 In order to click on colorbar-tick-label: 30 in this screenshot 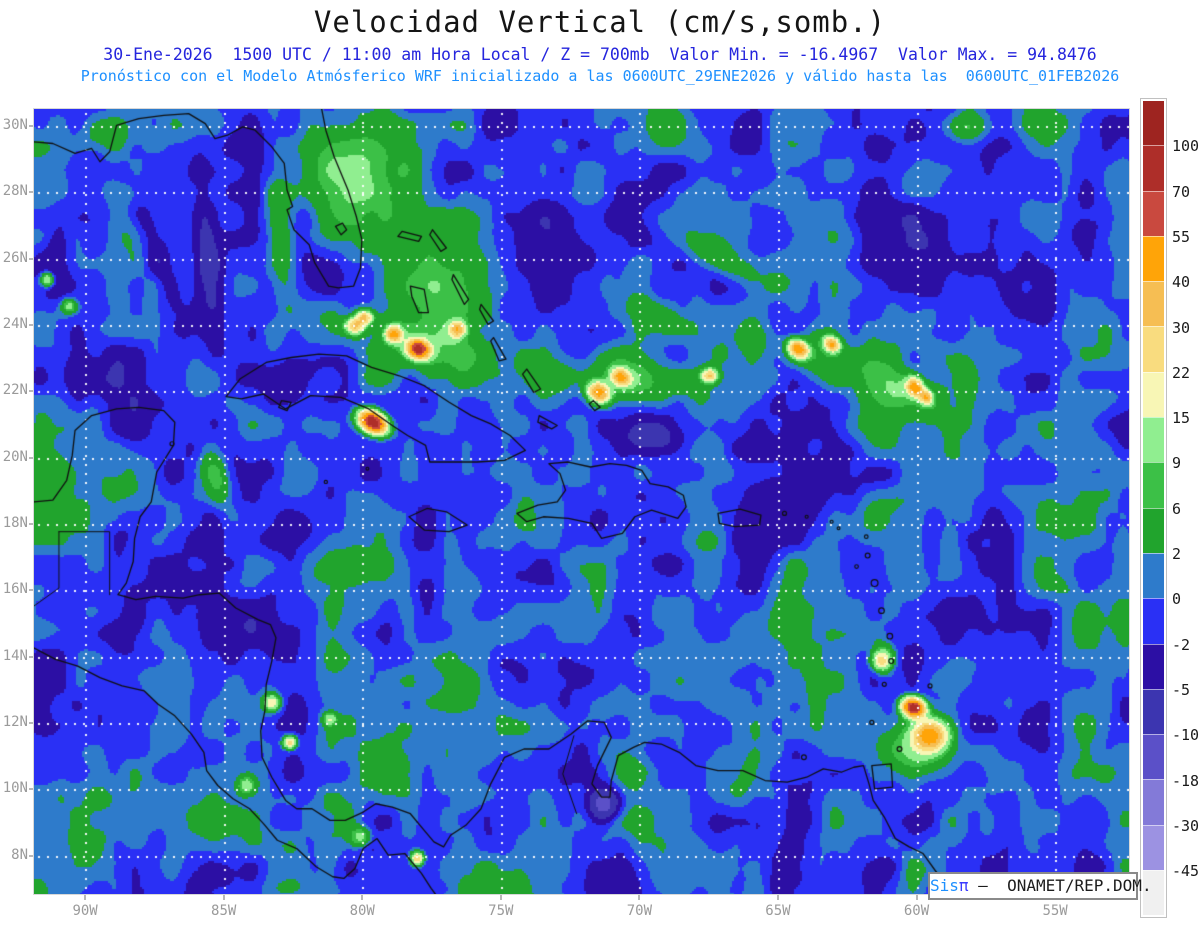, I will do `click(1181, 327)`.